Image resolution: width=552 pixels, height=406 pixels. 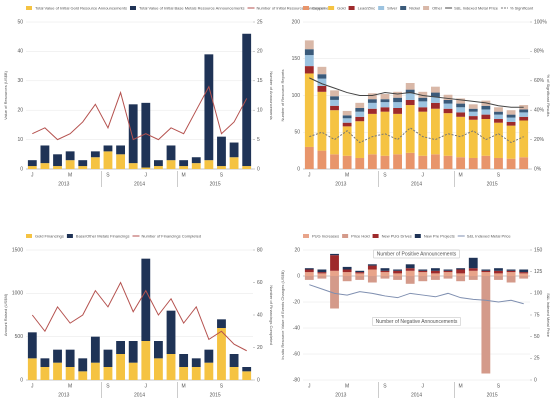 What do you see at coordinates (20, 140) in the screenshot?
I see `y-tick-label: 10` at bounding box center [20, 140].